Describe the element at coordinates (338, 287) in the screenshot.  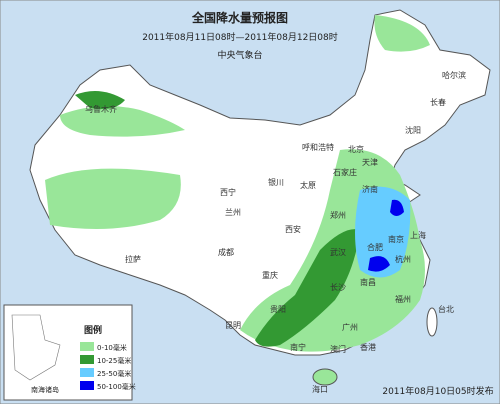
I see `city: 长沙` at that location.